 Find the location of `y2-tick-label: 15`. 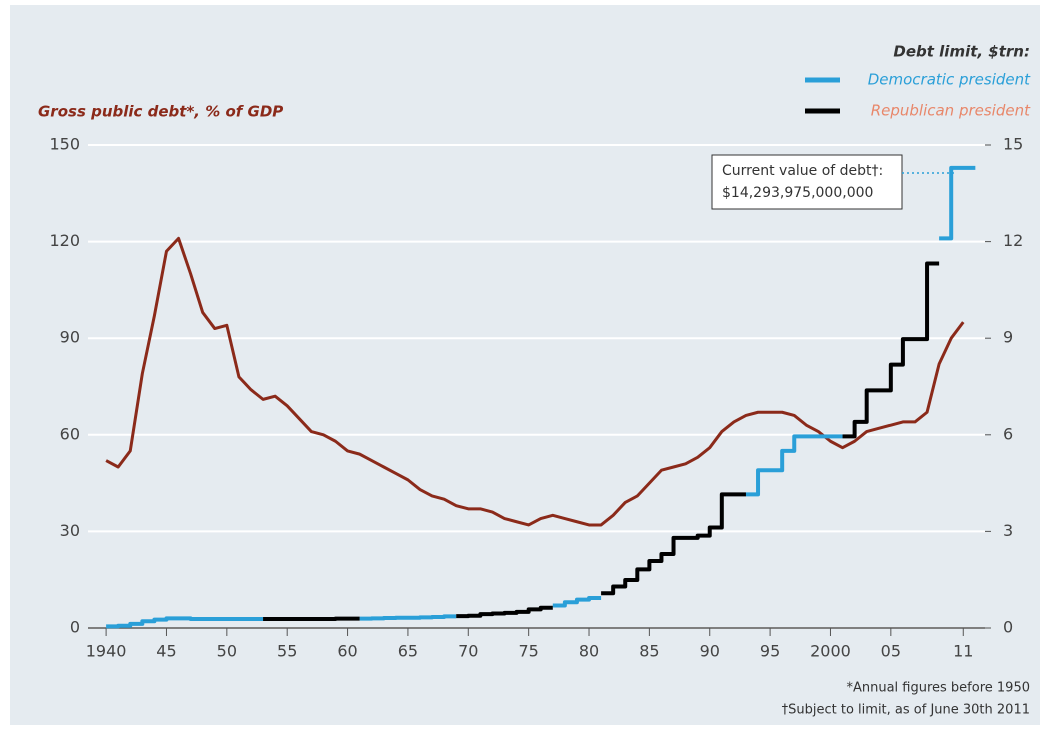

y2-tick-label: 15 is located at coordinates (1013, 144).